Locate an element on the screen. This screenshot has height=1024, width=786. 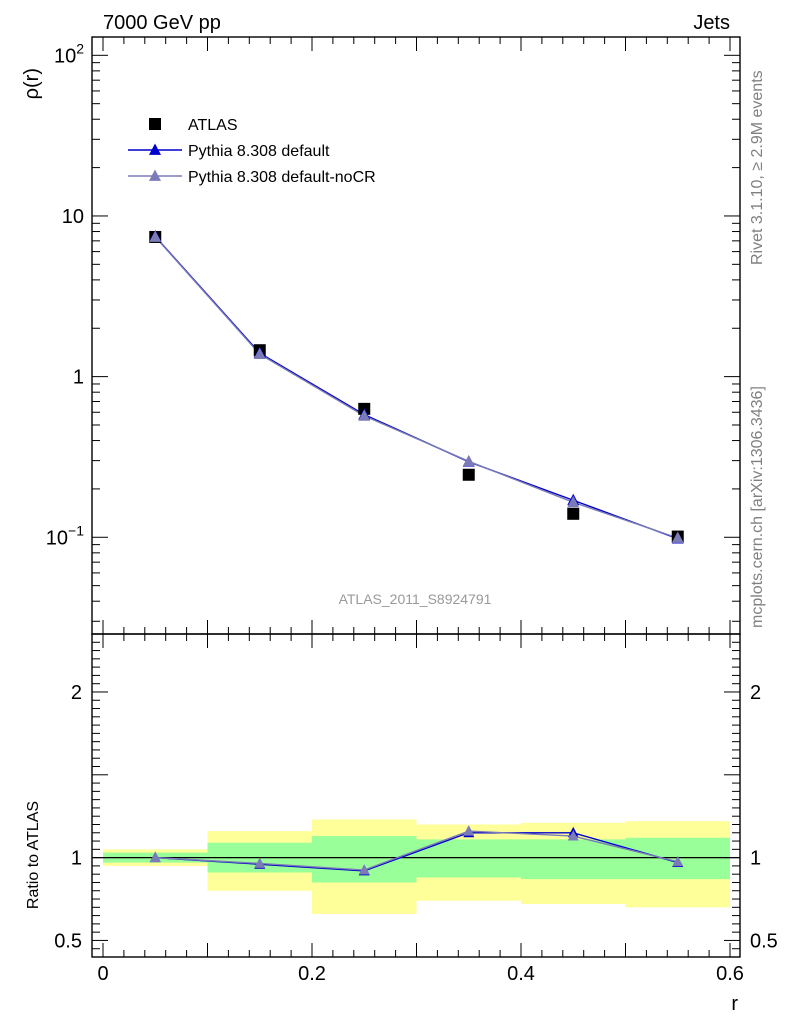
legend-atlas-marker is located at coordinates (155, 124).